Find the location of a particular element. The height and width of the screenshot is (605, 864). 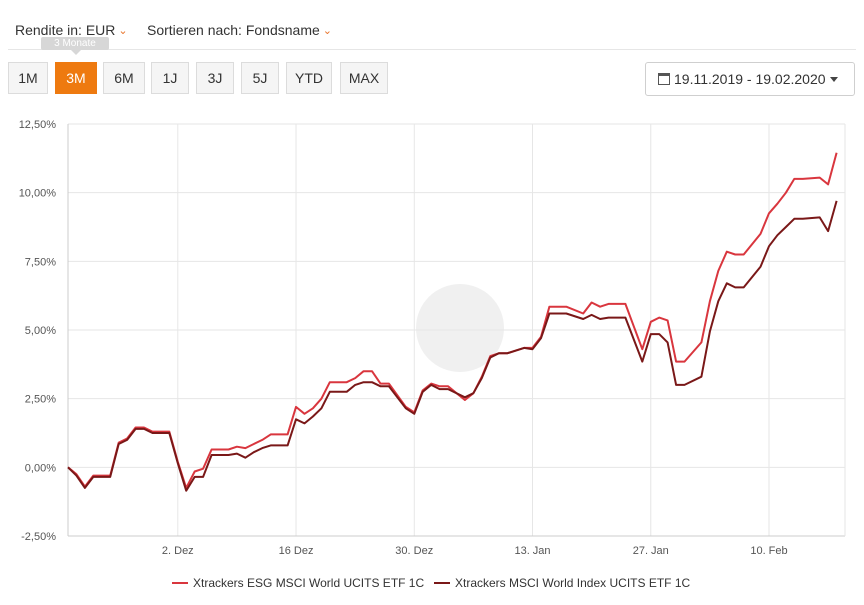

range-button-1m: 1M is located at coordinates (28, 78).